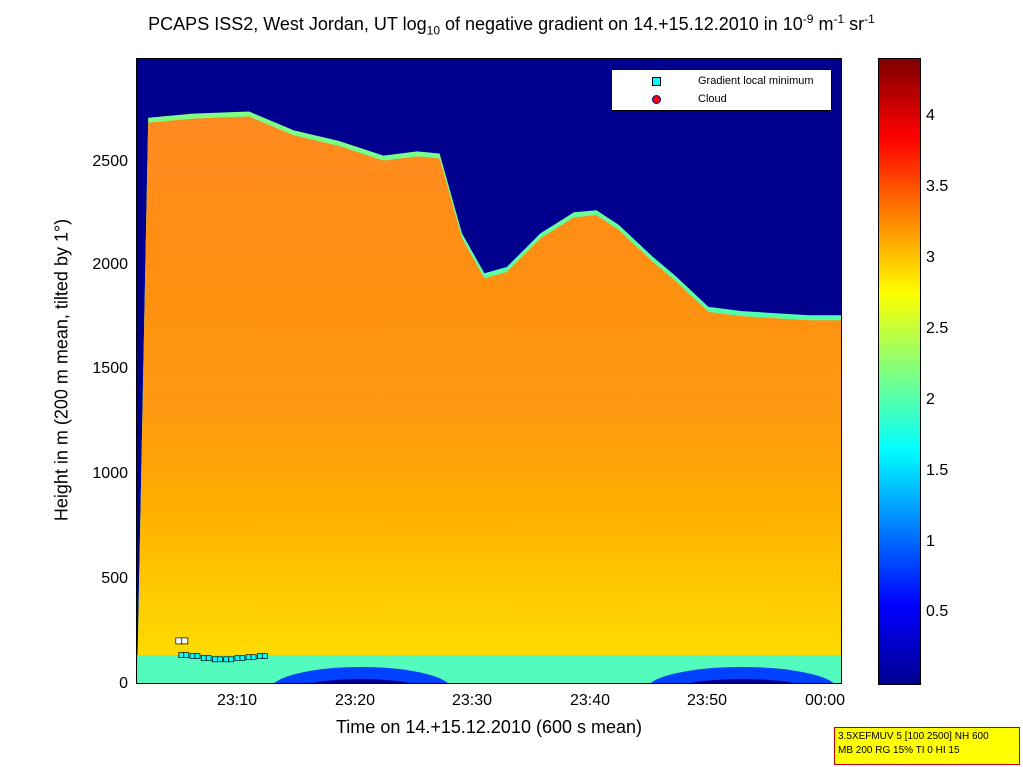 Image resolution: width=1023 pixels, height=767 pixels. What do you see at coordinates (825, 700) in the screenshot?
I see `x-tick-label: 00:00` at bounding box center [825, 700].